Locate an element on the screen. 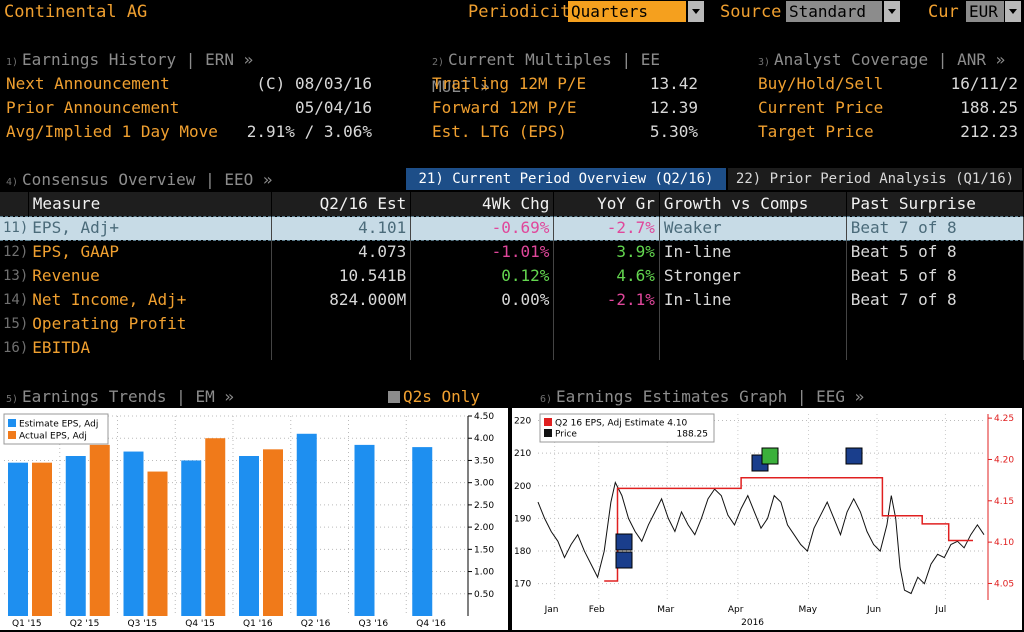  left-tick-label: 170 is located at coordinates (522, 585).